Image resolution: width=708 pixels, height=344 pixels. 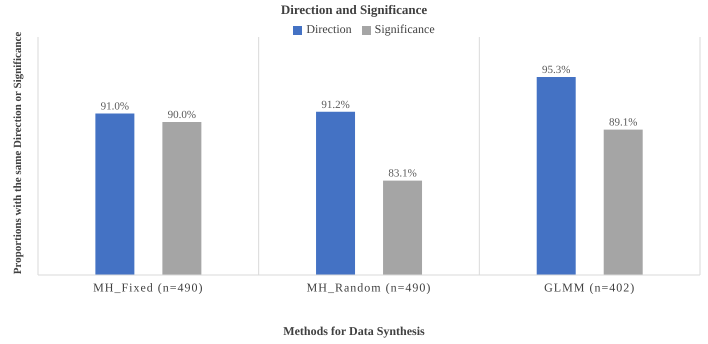 What do you see at coordinates (623, 122) in the screenshot?
I see `data-label: 89.1%` at bounding box center [623, 122].